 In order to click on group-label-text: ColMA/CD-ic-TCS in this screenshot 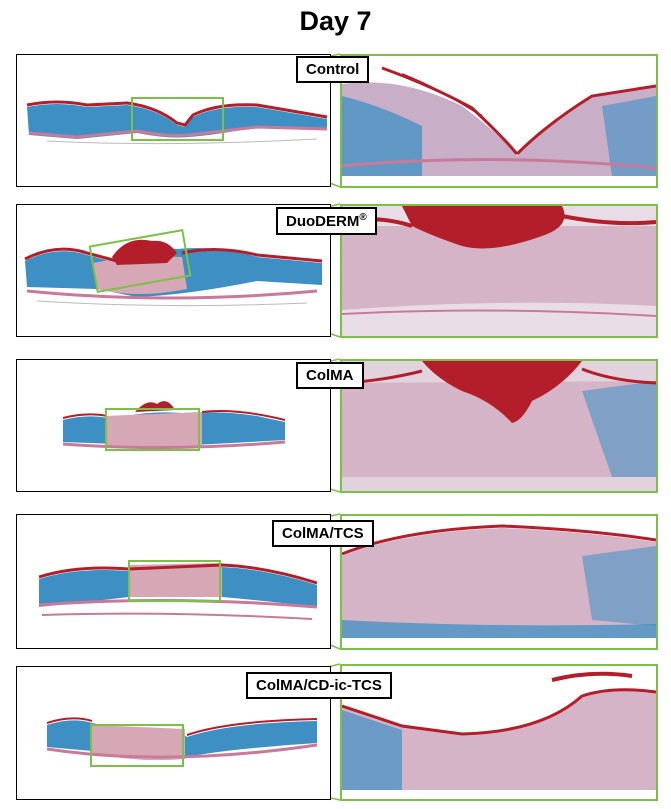, I will do `click(319, 685)`.